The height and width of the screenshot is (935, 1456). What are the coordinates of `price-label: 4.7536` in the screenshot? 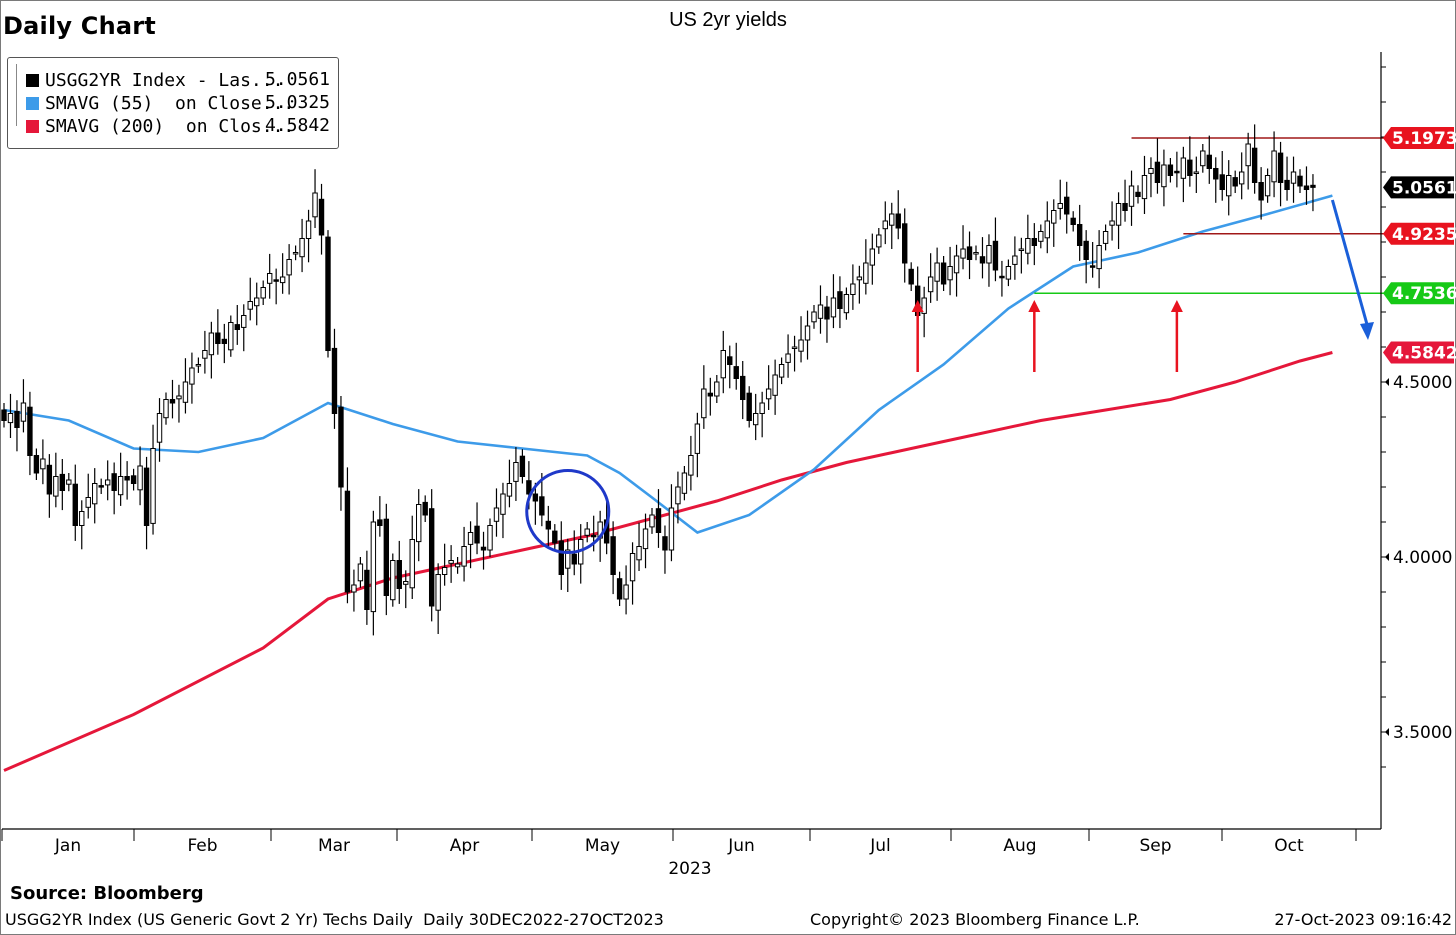 It's located at (1419, 293).